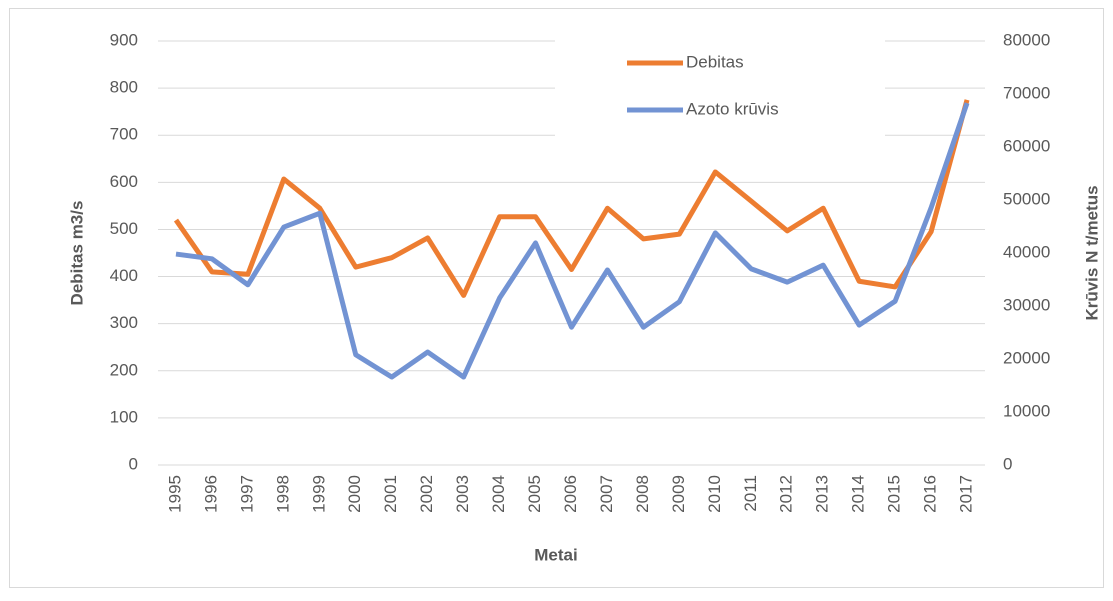 The width and height of the screenshot is (1113, 601). What do you see at coordinates (124, 416) in the screenshot?
I see `y-tick-label: 100` at bounding box center [124, 416].